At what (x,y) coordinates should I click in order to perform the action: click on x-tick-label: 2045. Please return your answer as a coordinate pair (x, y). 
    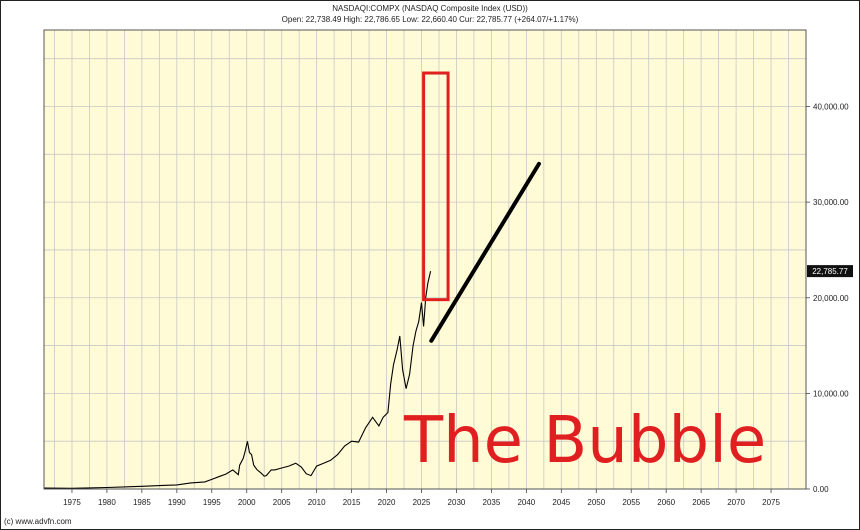
    Looking at the image, I should click on (561, 502).